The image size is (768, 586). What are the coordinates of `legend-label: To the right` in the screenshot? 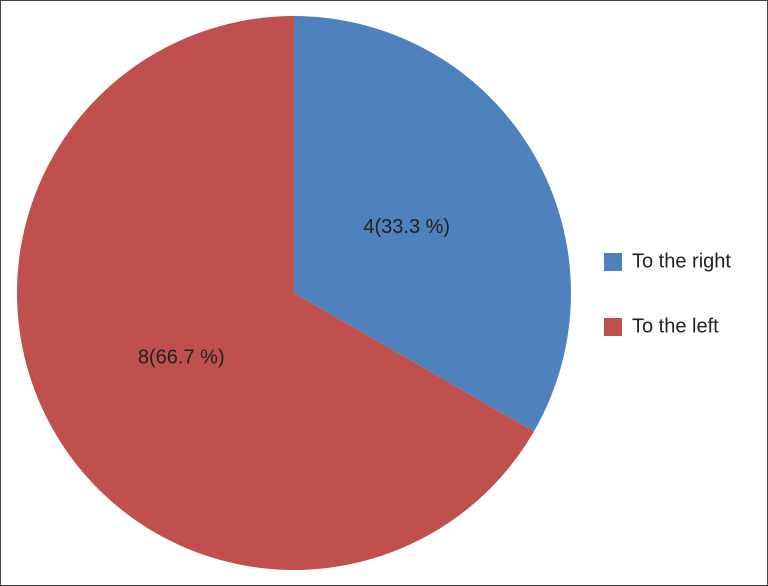 It's located at (681, 261).